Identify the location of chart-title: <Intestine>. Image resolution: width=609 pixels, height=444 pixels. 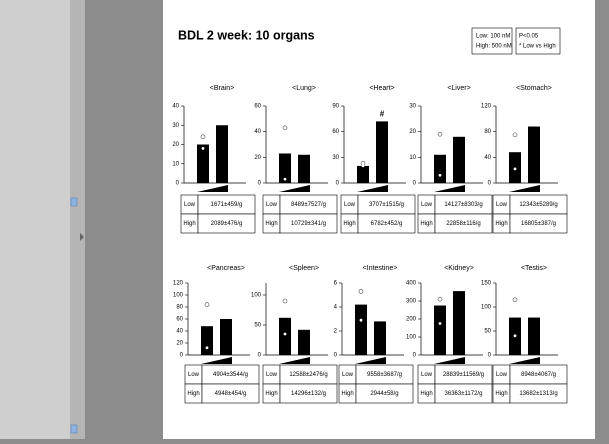
(380, 268).